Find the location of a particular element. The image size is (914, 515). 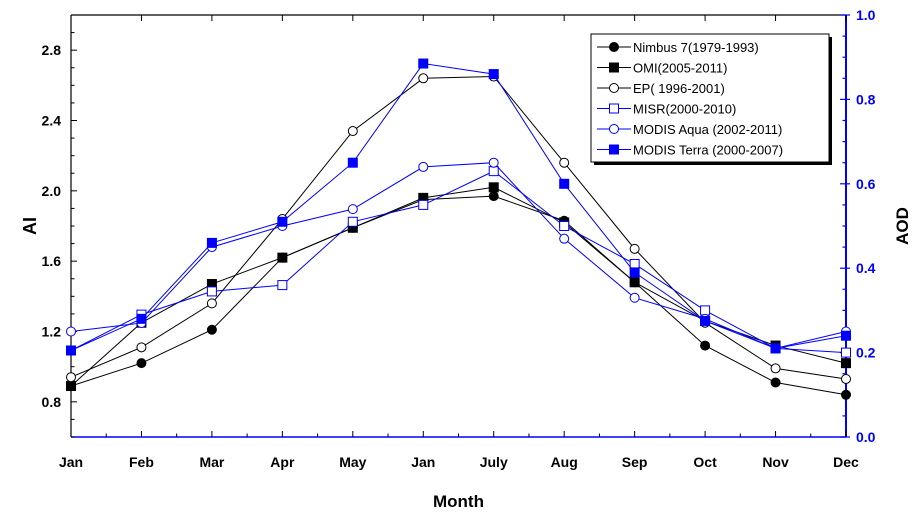

x-tick-label: Feb is located at coordinates (141, 462).